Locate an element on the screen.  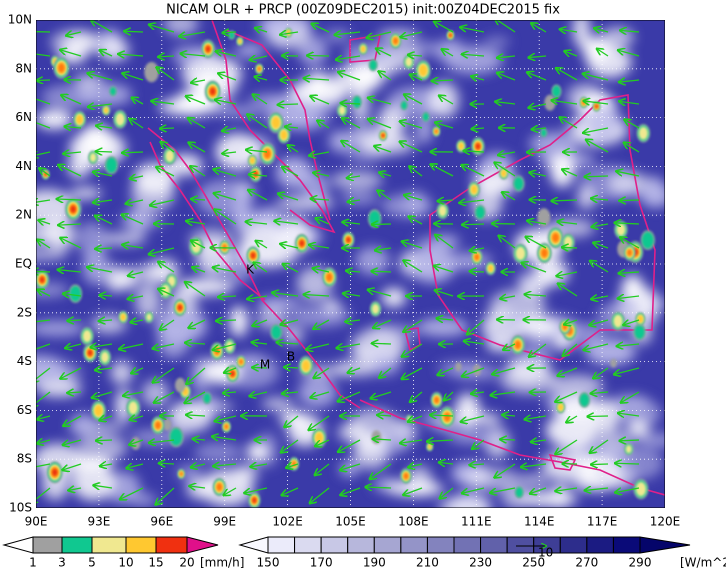
colorbar-label: 290 is located at coordinates (640, 563).